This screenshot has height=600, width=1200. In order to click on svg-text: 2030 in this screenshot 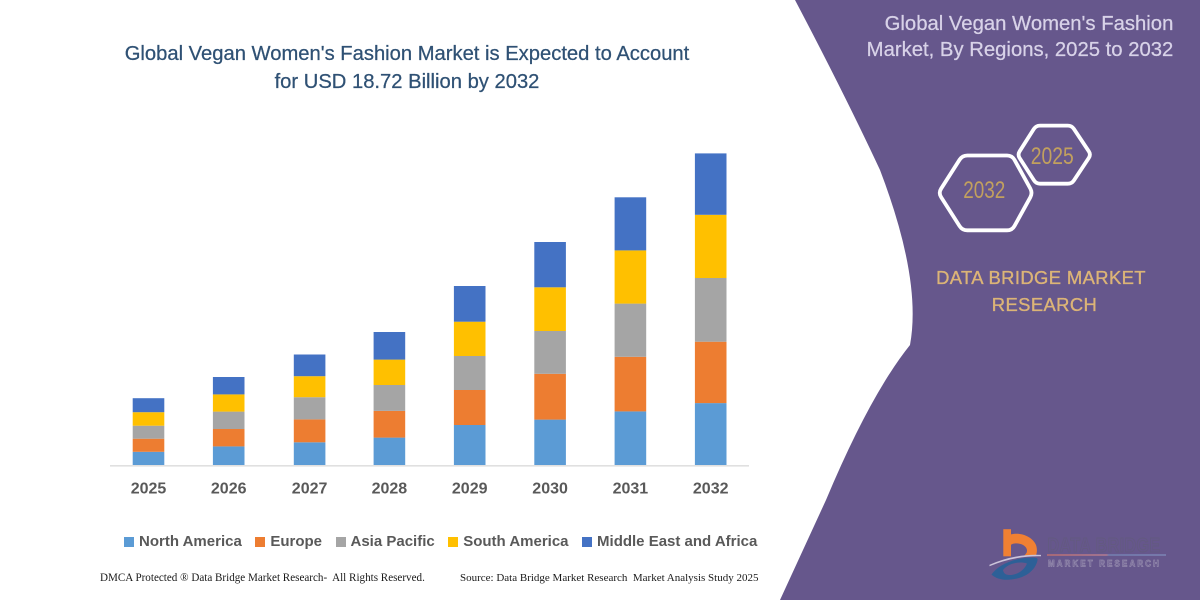, I will do `click(550, 489)`.